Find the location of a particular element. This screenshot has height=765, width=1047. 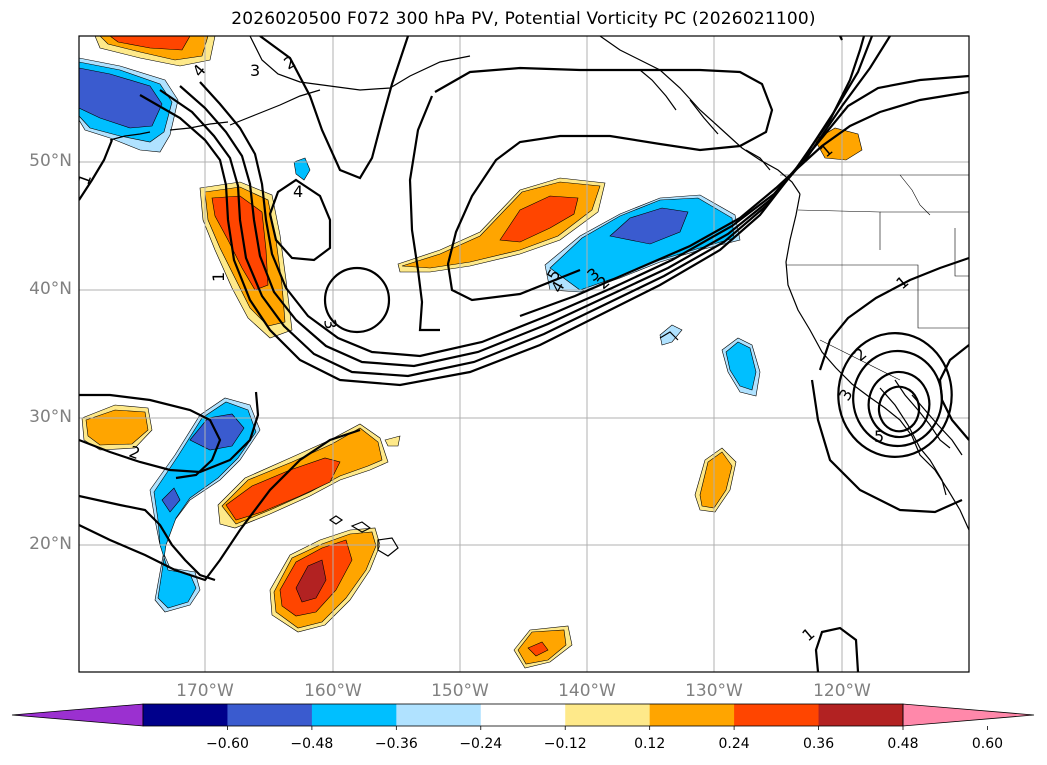

lon-label-150w: 150°W is located at coordinates (460, 691).